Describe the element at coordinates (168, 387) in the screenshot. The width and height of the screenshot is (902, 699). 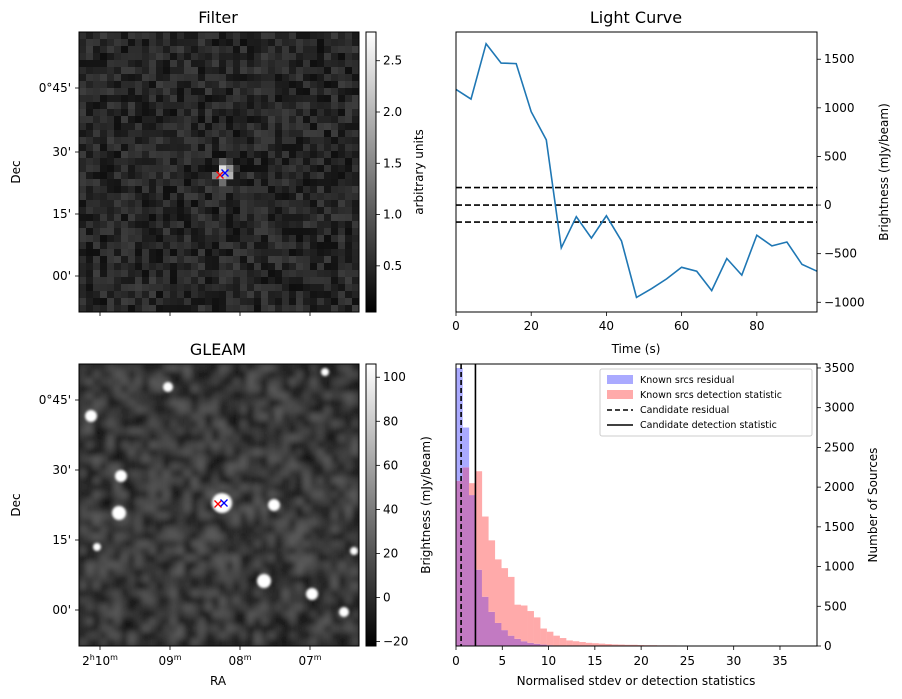
I see `gleam-source` at that location.